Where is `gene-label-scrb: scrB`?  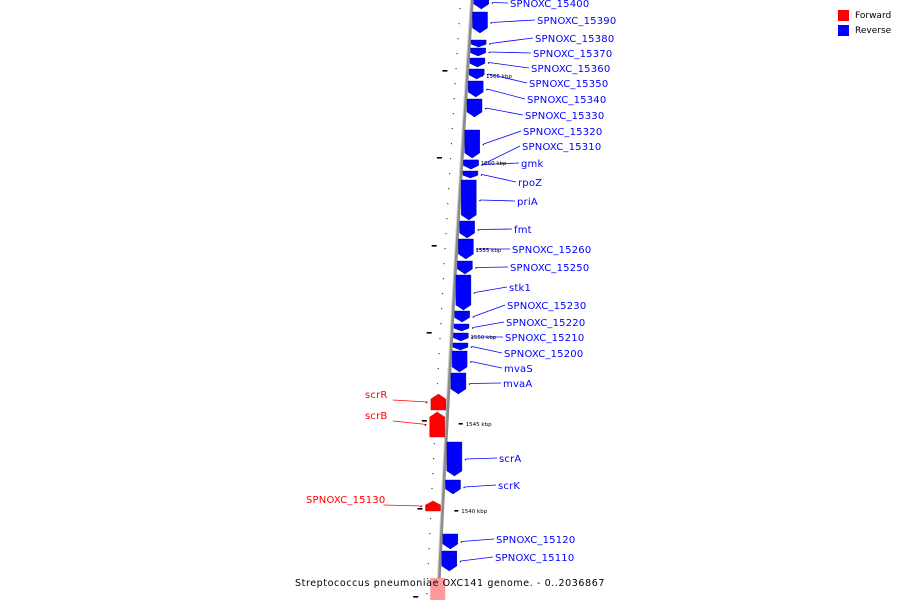
gene-label-scrb: scrB is located at coordinates (376, 416).